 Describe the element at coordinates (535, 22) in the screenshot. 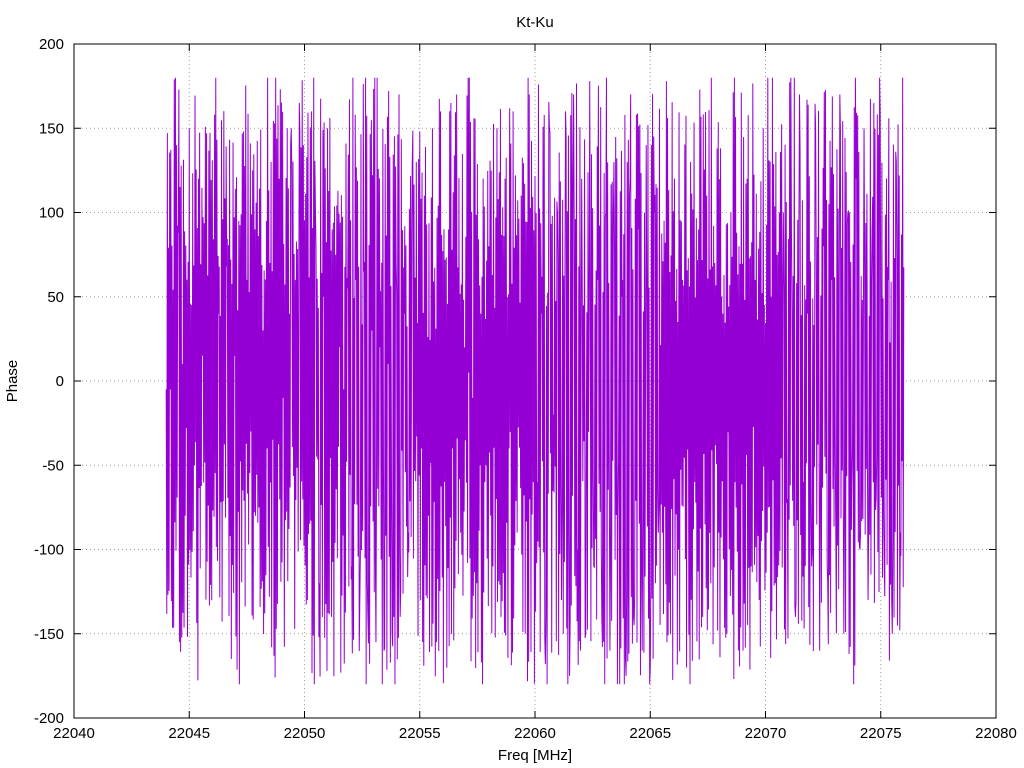

I see `chart-title: Kt-Ku` at that location.